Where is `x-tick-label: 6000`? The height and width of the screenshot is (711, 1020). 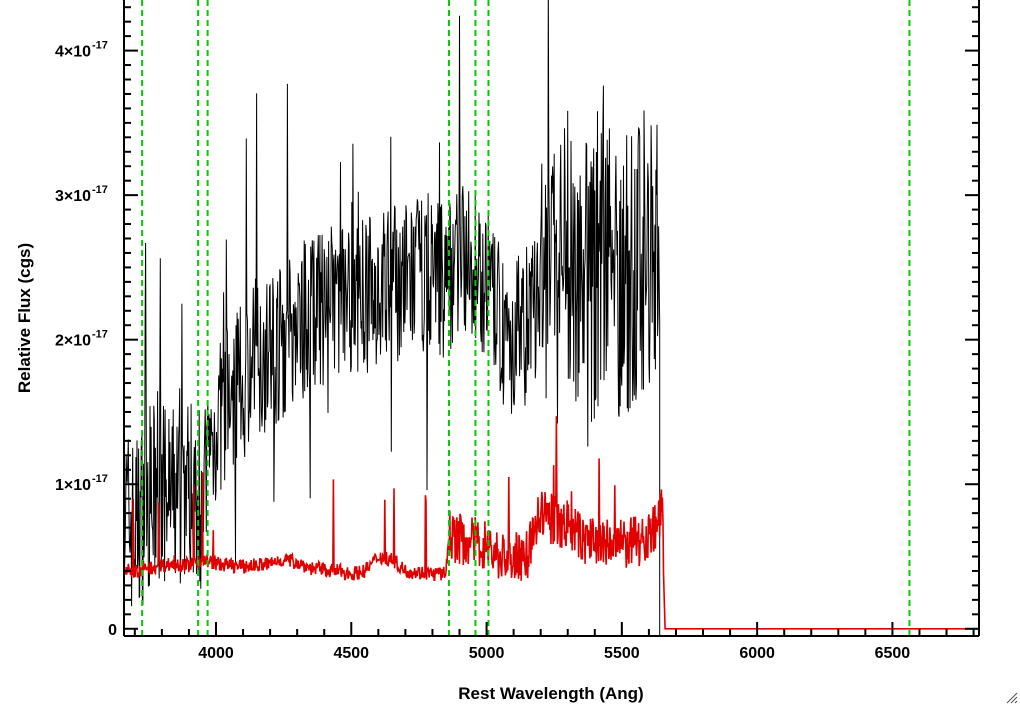 x-tick-label: 6000 is located at coordinates (757, 653).